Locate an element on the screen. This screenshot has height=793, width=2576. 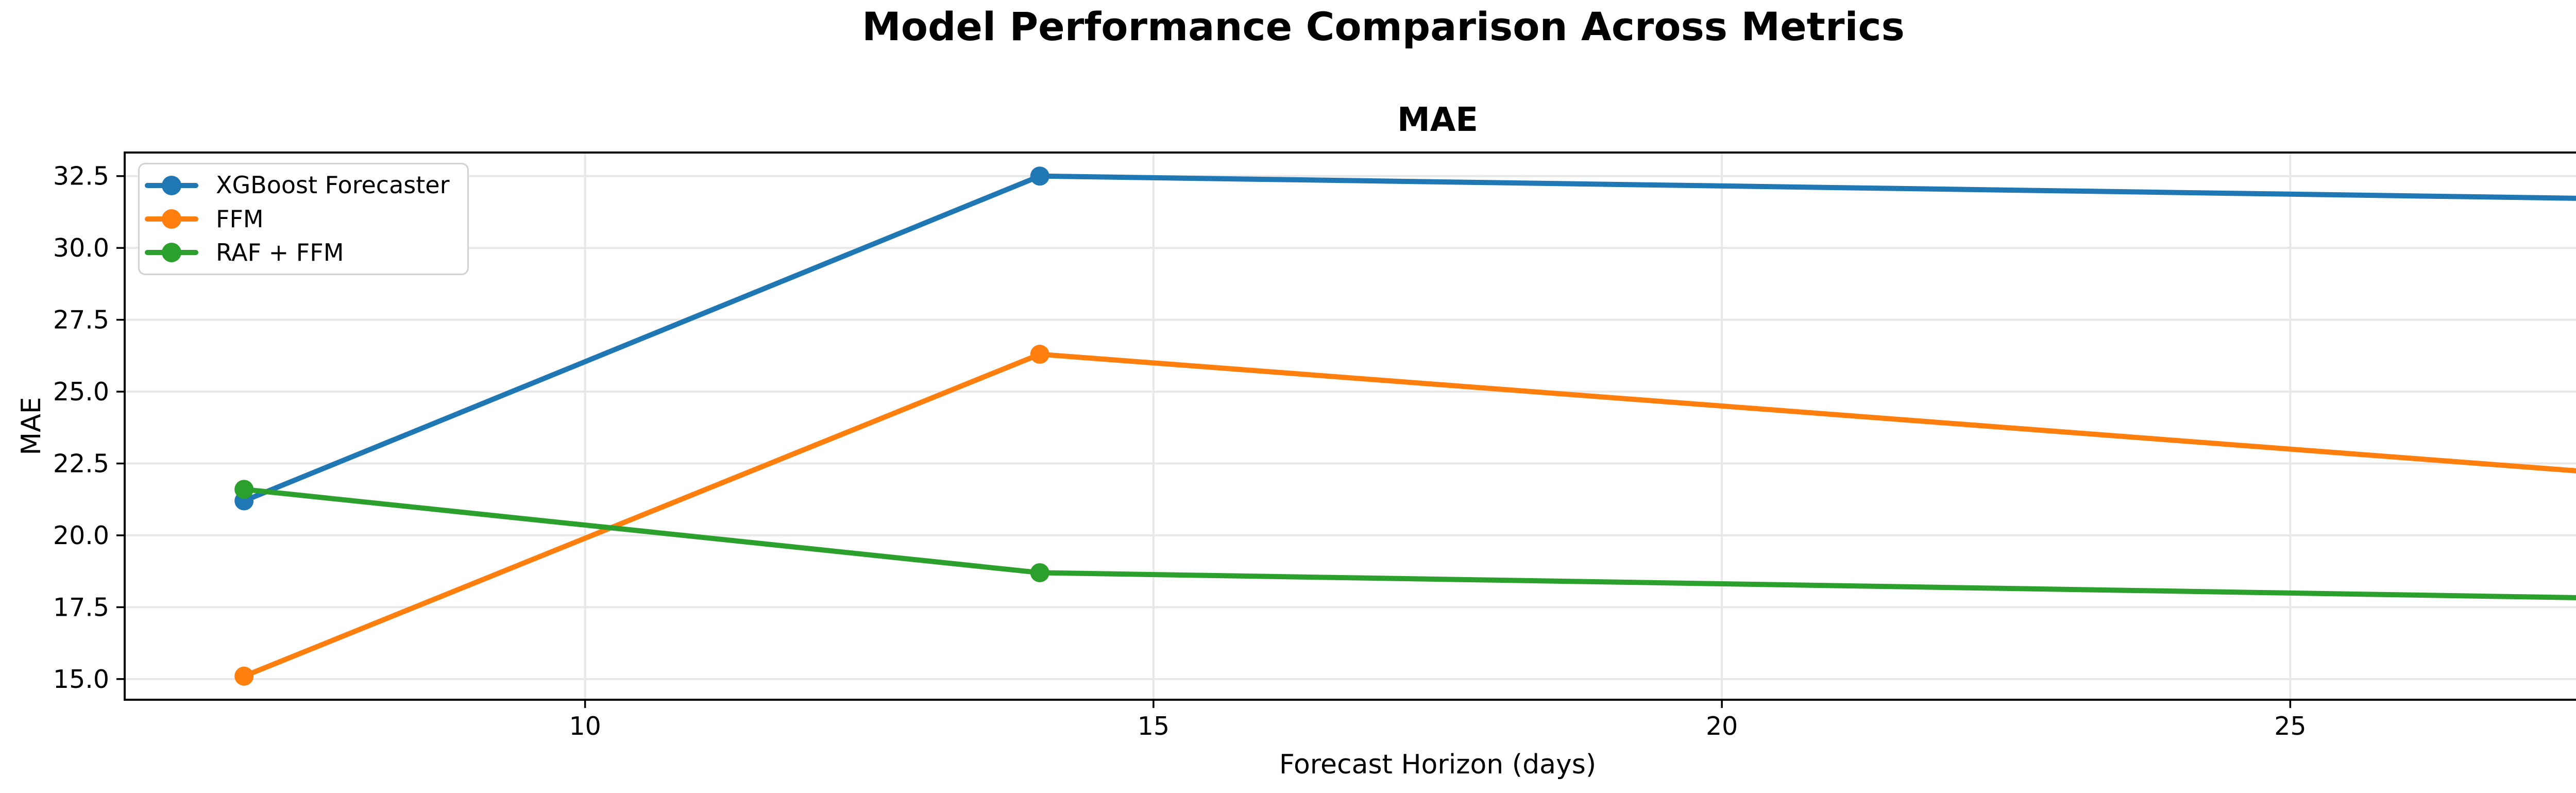
legend: XGBoost Forecaster FFM RAF + FFM is located at coordinates (303, 219).